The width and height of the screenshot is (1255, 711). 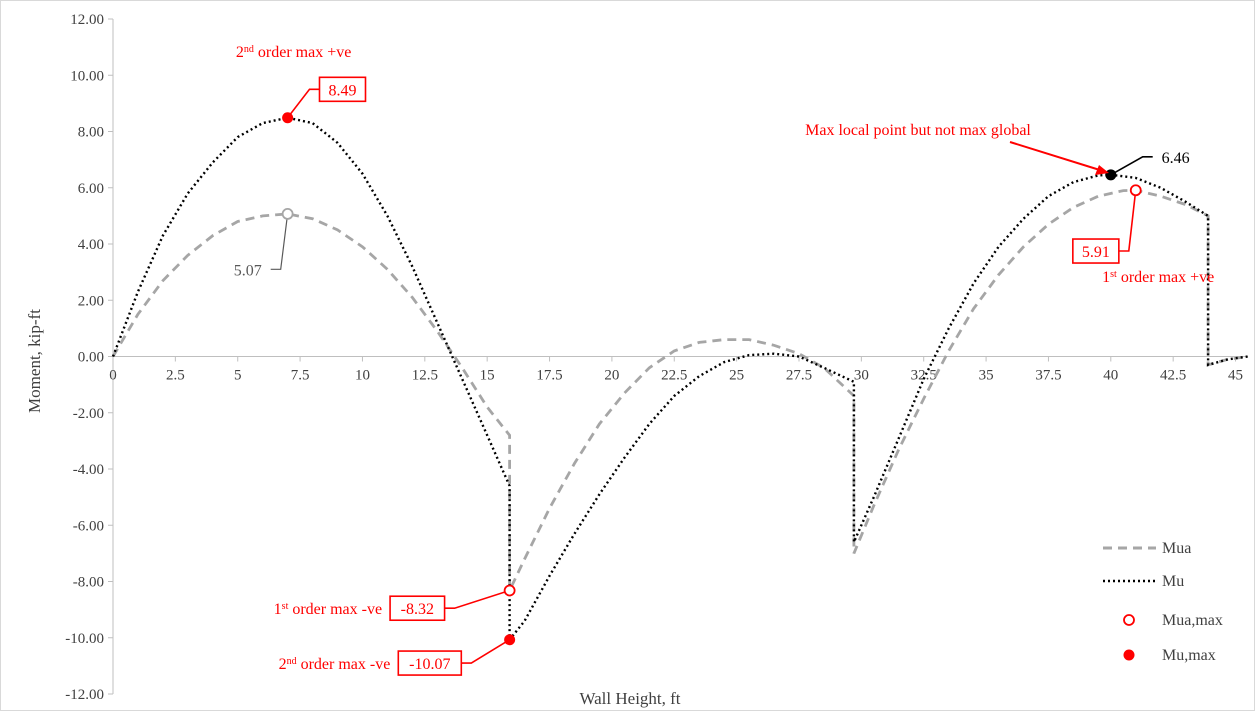 I want to click on x-tick-label: 42.5, so click(x=1173, y=376).